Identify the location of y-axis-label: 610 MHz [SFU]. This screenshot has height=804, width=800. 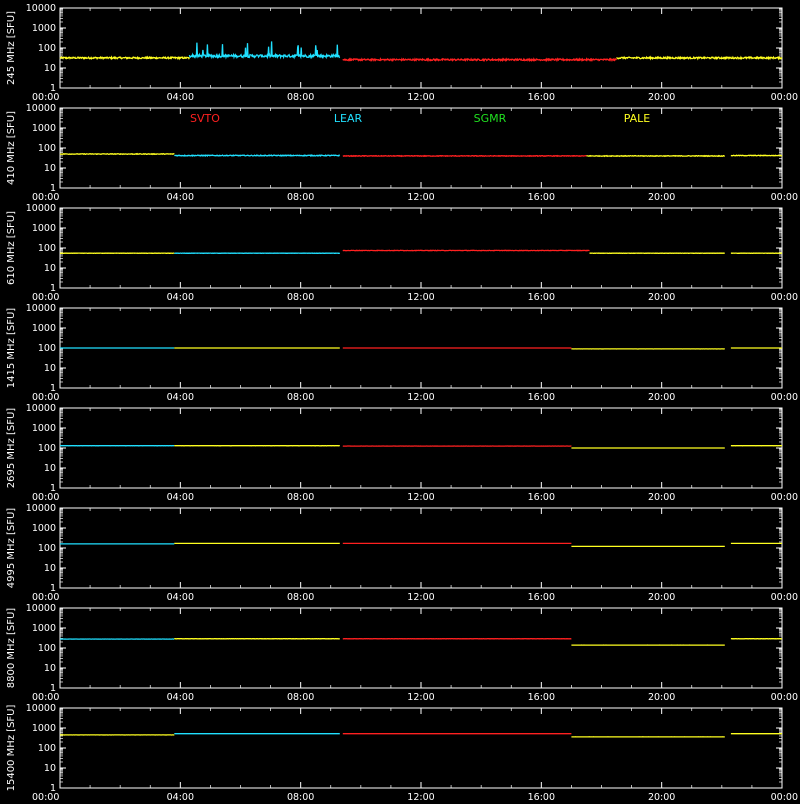
(11, 248).